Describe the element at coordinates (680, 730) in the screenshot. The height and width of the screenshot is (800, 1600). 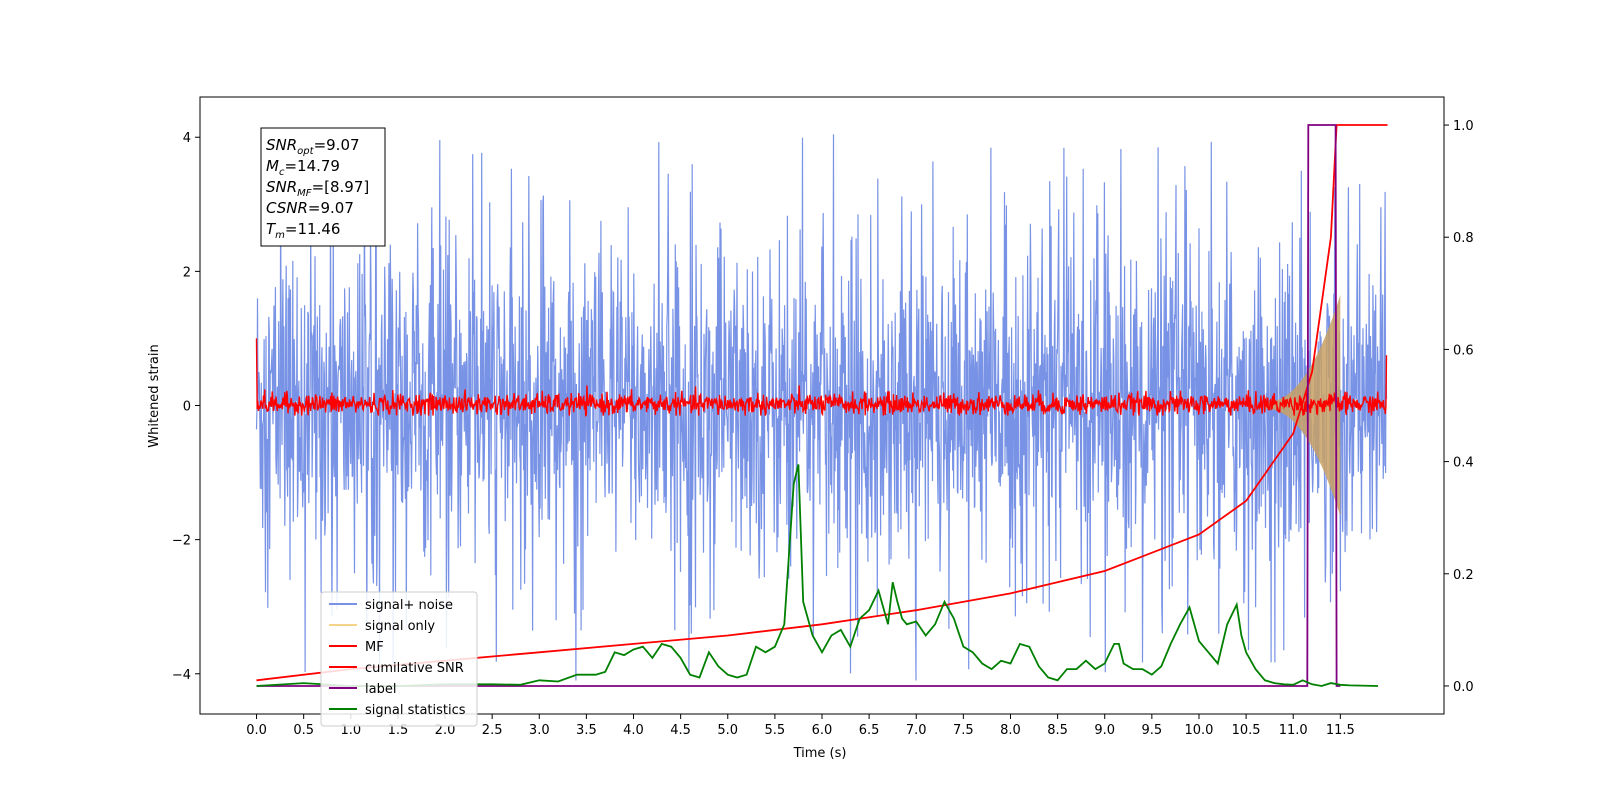
I see `x-tick-label: 4.5` at that location.